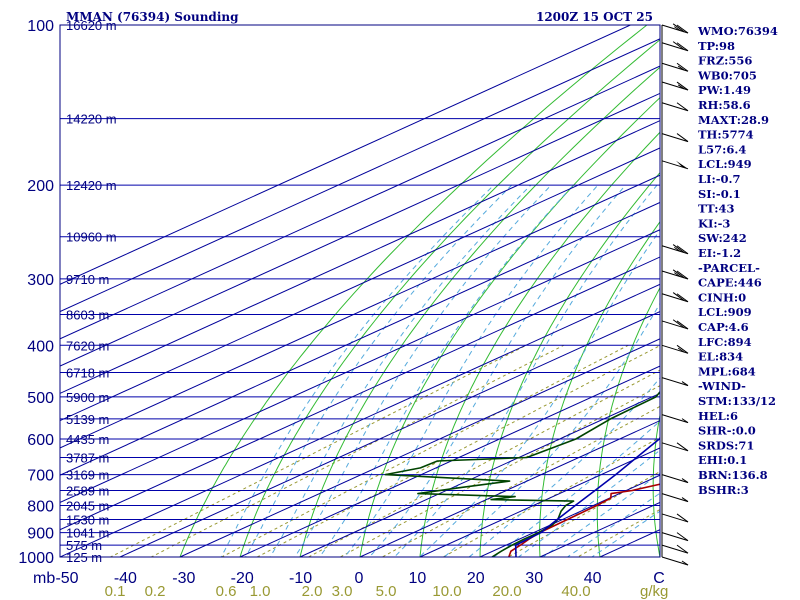 This screenshot has height=600, width=800. What do you see at coordinates (725, 312) in the screenshot?
I see `stability-index-item: LCL:909` at bounding box center [725, 312].